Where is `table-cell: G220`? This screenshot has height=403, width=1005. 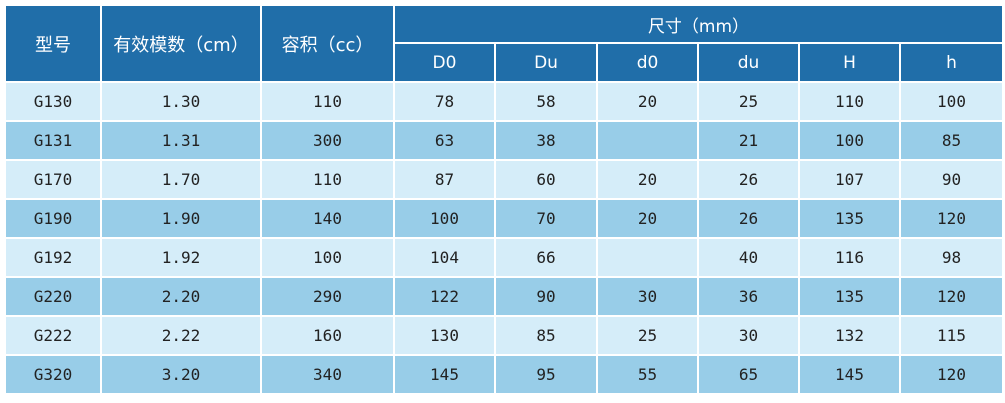 table-cell: G220 is located at coordinates (53, 296).